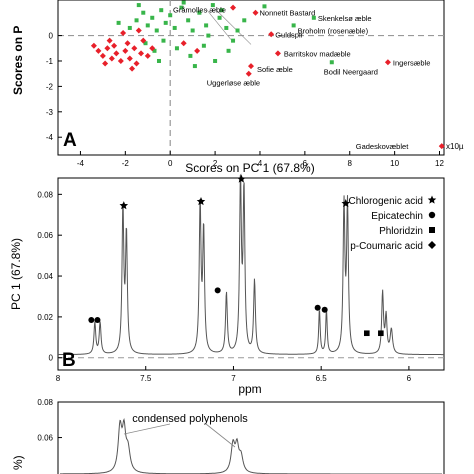 The image size is (474, 474). Describe the element at coordinates (432, 215) in the screenshot. I see `legend-circle-marker` at that location.